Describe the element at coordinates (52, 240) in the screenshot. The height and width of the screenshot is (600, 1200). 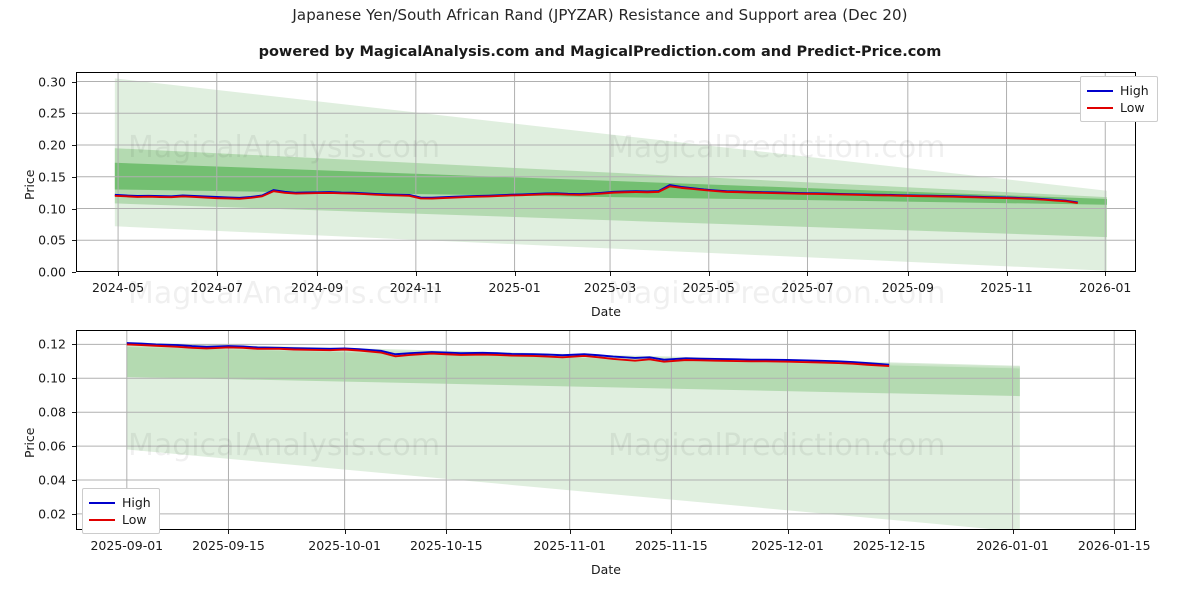
I see `overview-y-tick-label: 0.05` at that location.